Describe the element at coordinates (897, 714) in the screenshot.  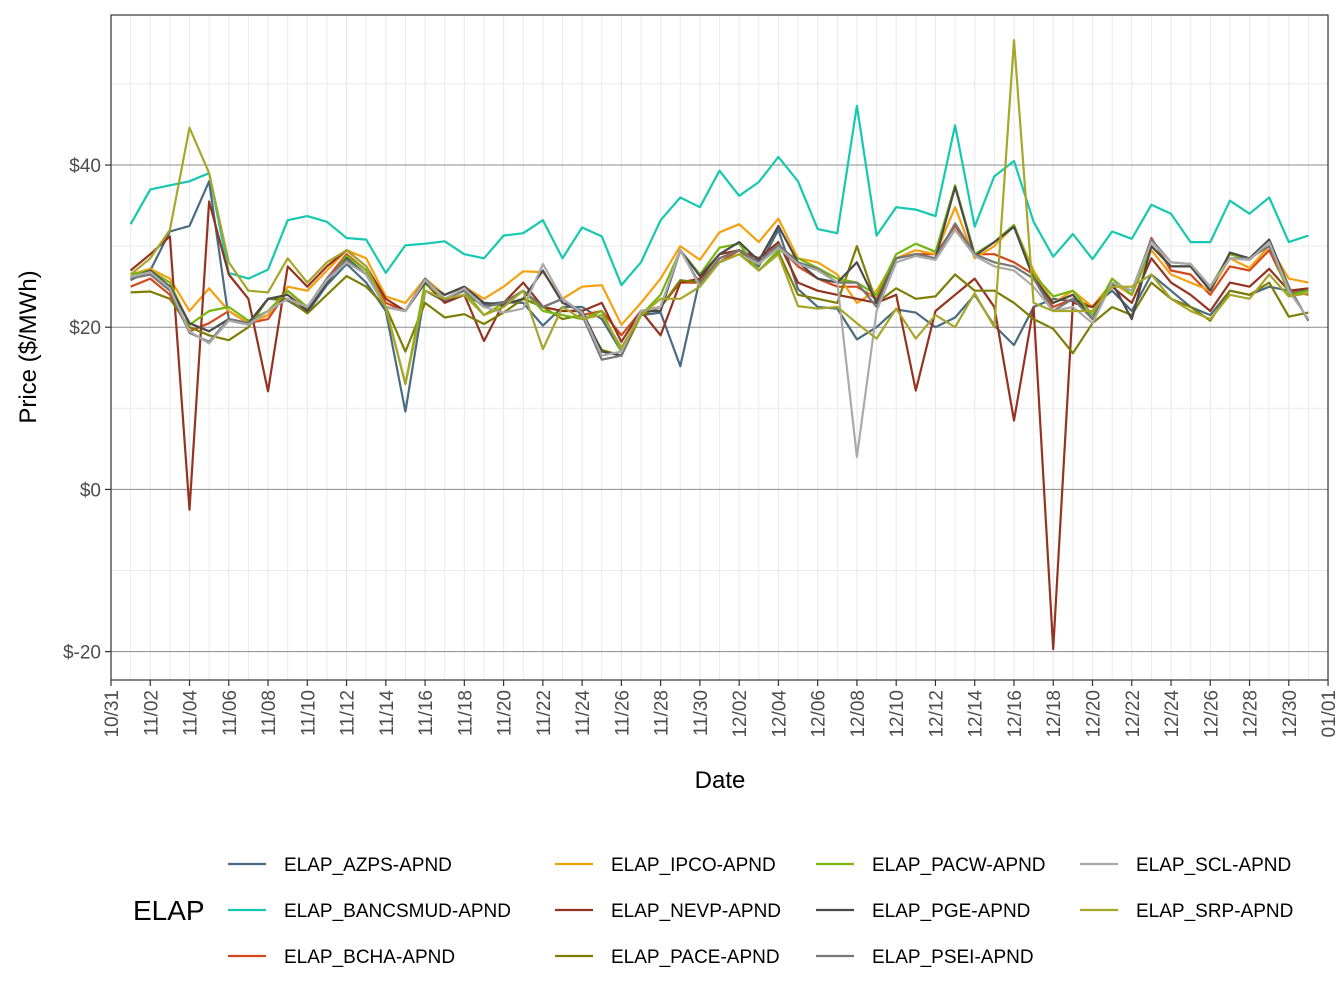
I see `x-tick-label: 12/10` at that location.